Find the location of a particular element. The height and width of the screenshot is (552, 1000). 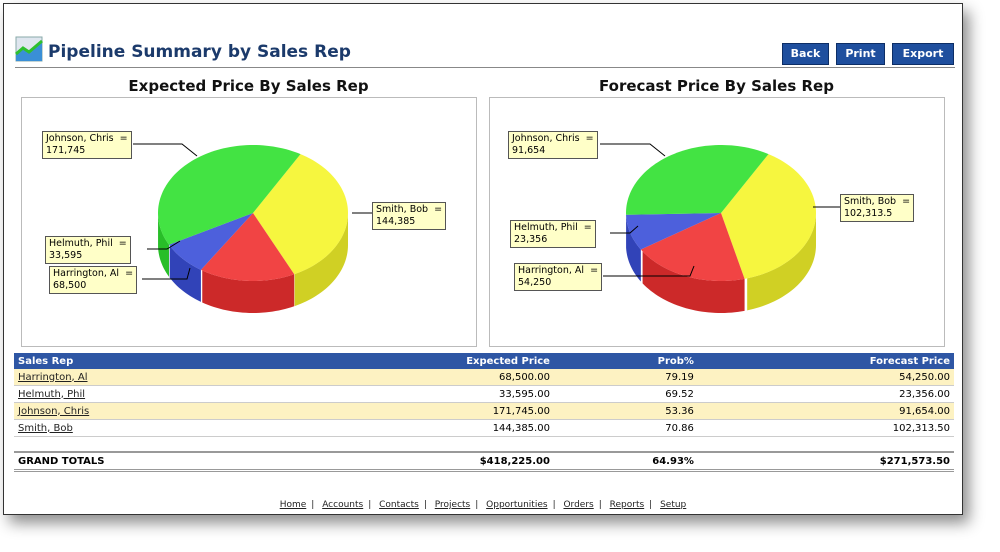

callout-harrington: Harrington, Al = 54,250 is located at coordinates (558, 277).